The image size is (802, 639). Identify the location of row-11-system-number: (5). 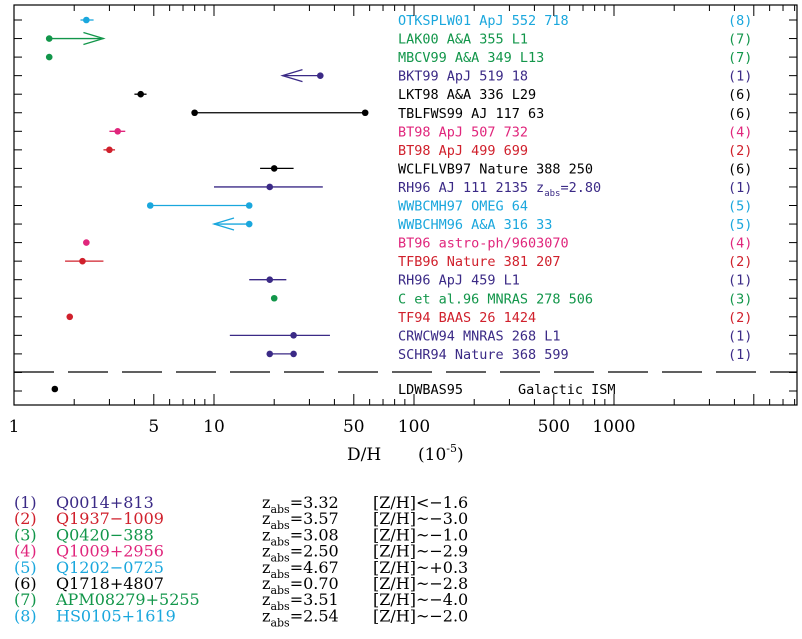
(740, 225).